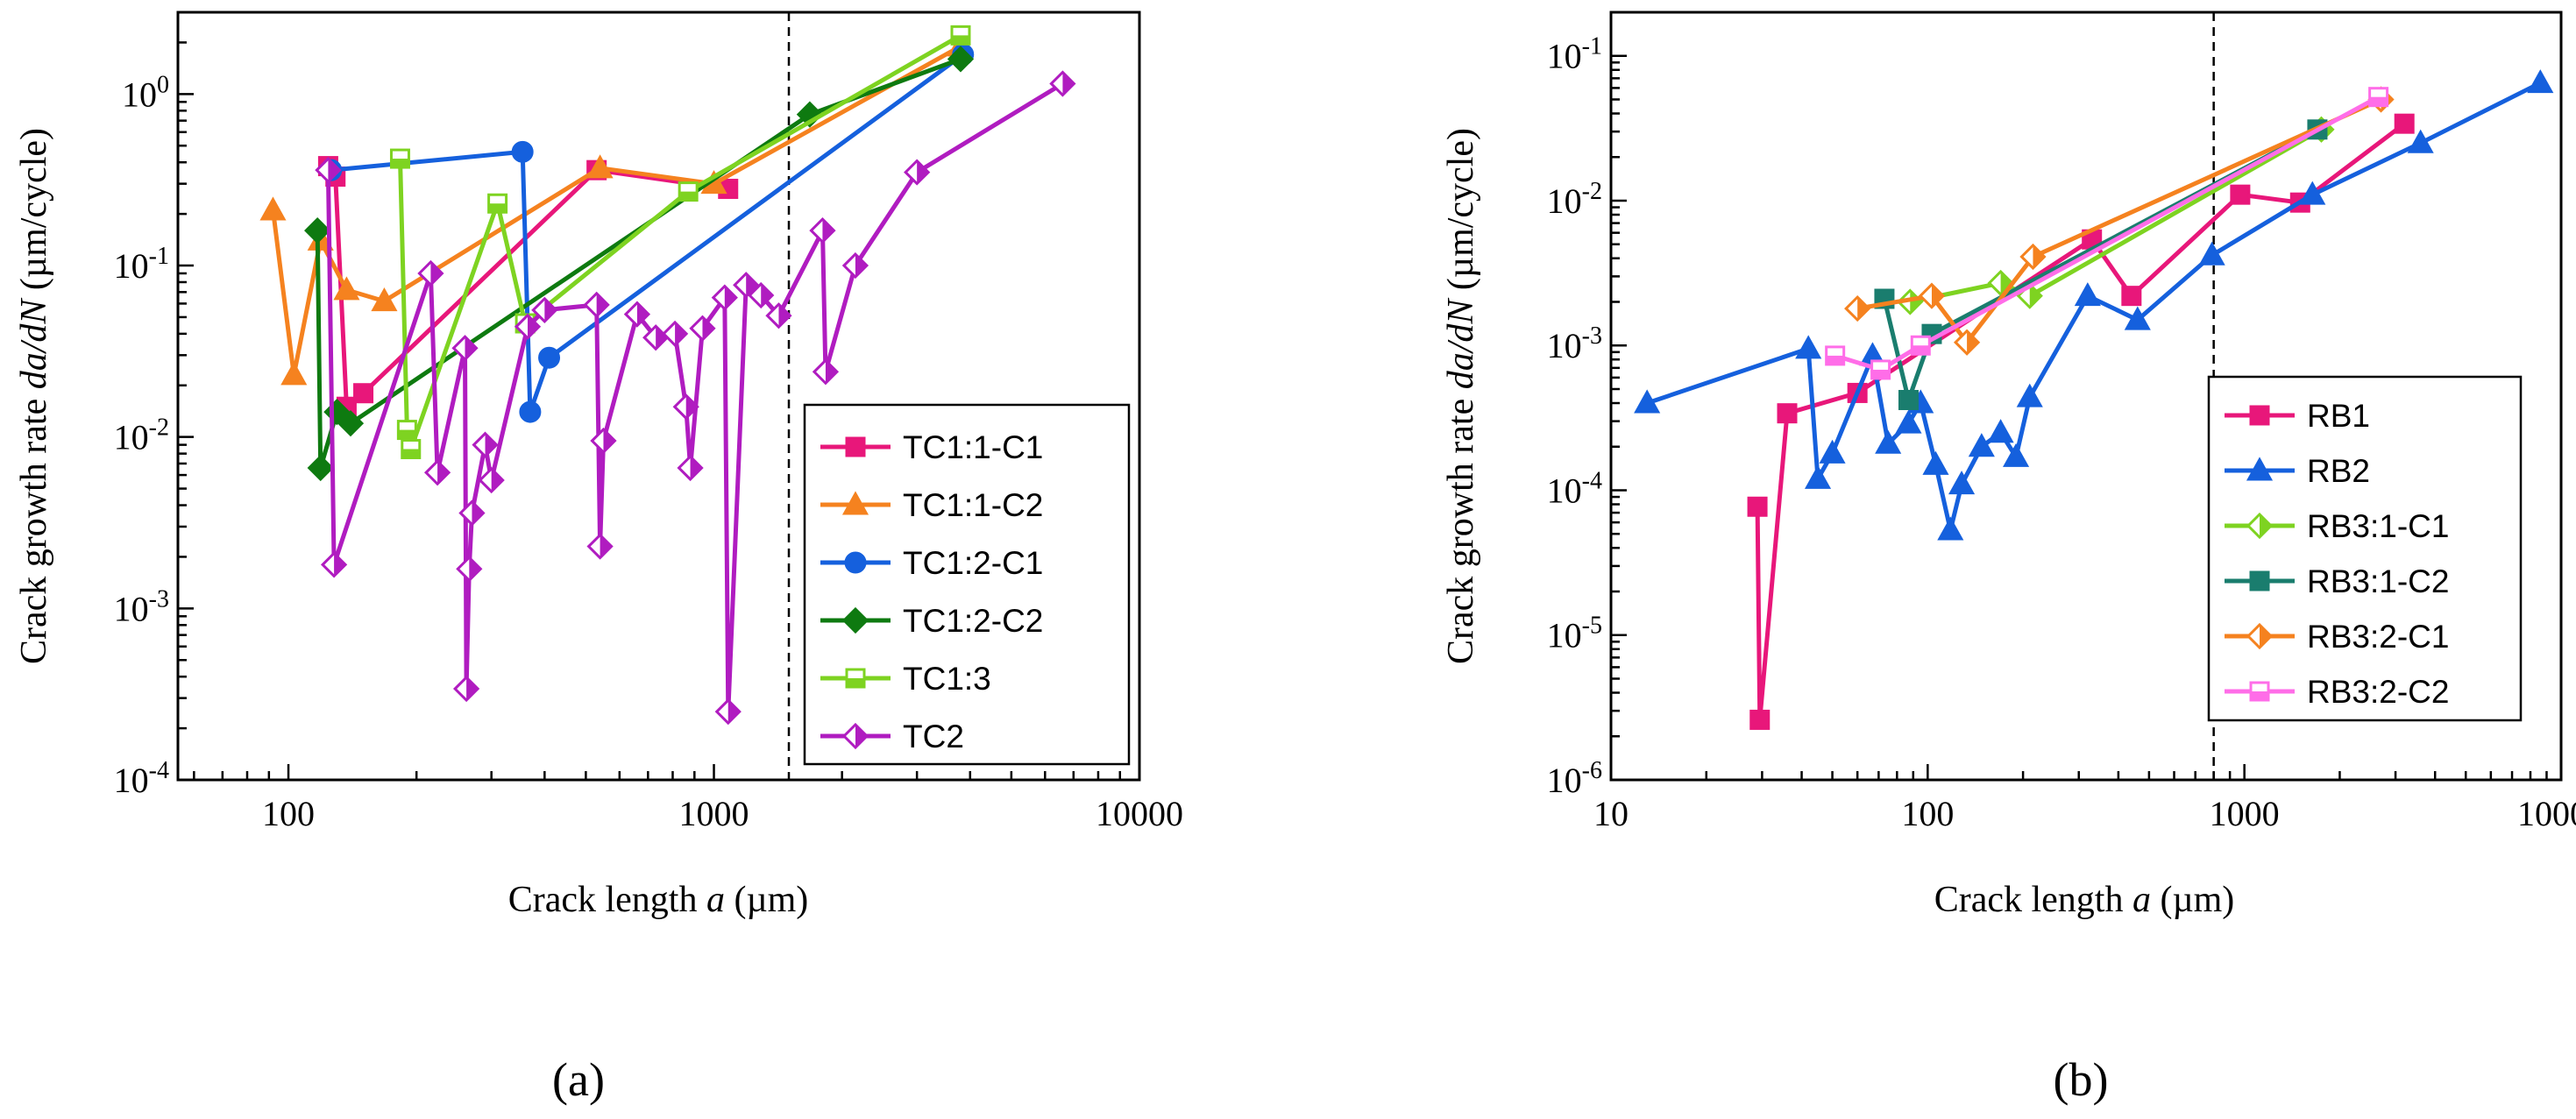 The image size is (2576, 1119). Describe the element at coordinates (1927, 813) in the screenshot. I see `panel-b-x-tick-label: 100` at that location.